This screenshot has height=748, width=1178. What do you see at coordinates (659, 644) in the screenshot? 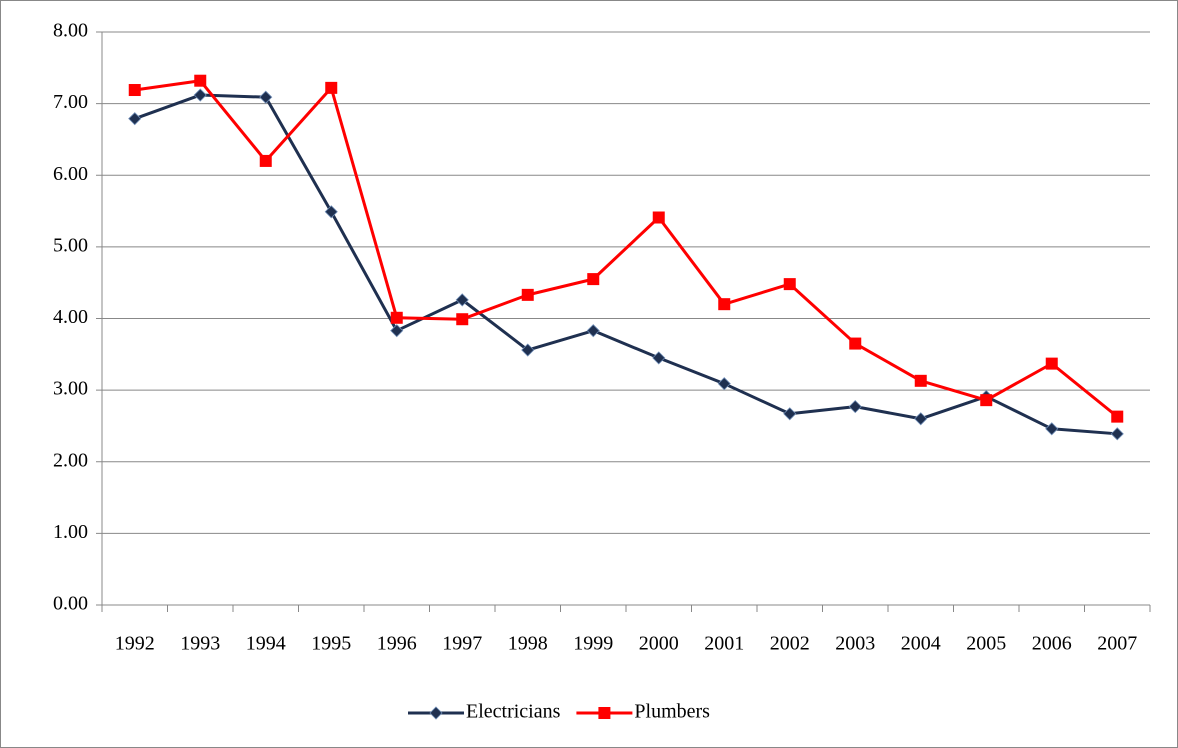
I see `x-tick-label: 2000` at bounding box center [659, 644].